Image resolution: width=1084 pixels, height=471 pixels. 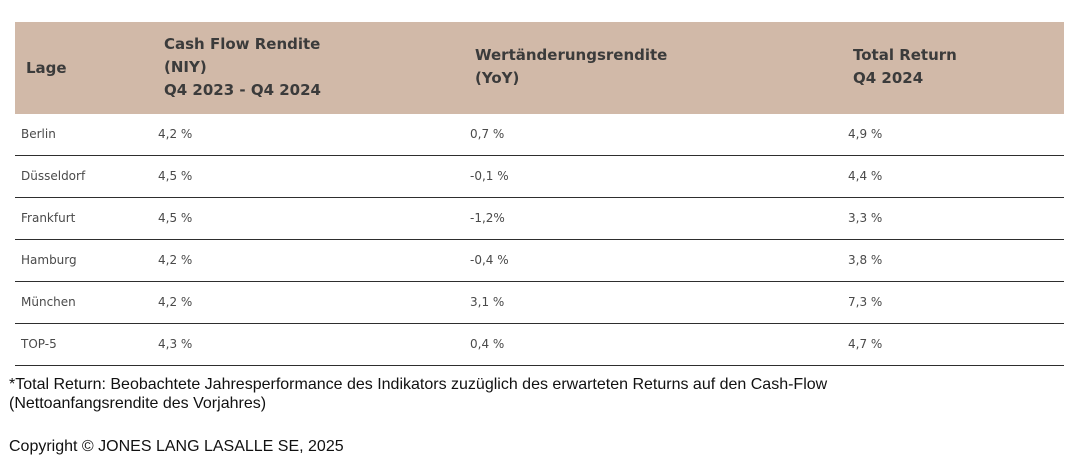 I want to click on header-cash-flow-line: Cash Flow Rendite, so click(x=242, y=44).